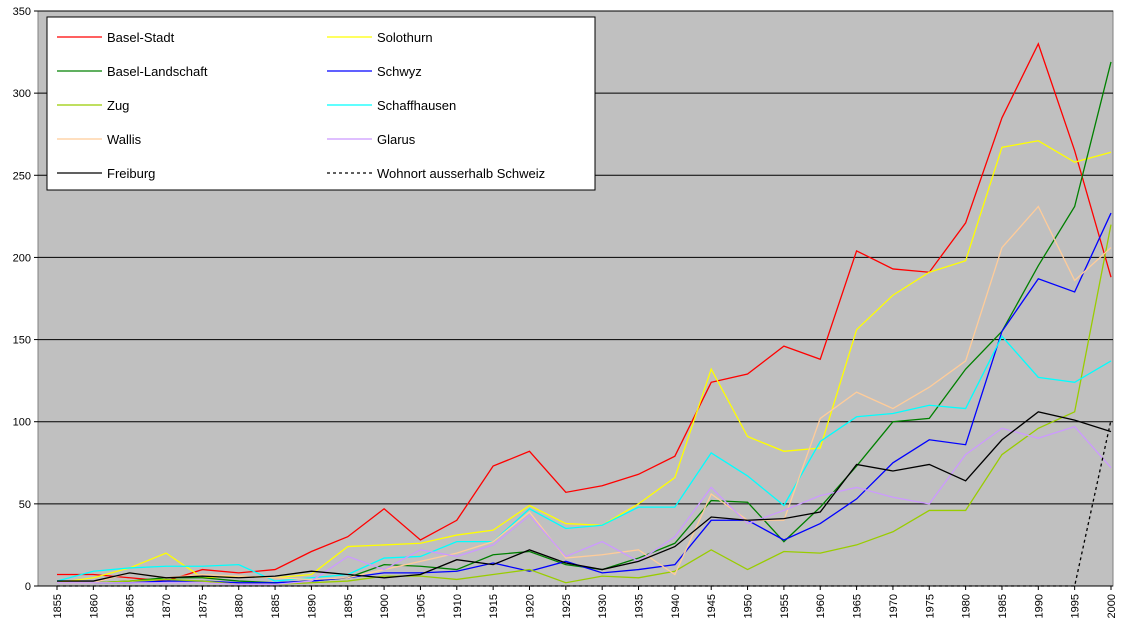  Describe the element at coordinates (603, 606) in the screenshot. I see `x-tick-label: 1930` at that location.